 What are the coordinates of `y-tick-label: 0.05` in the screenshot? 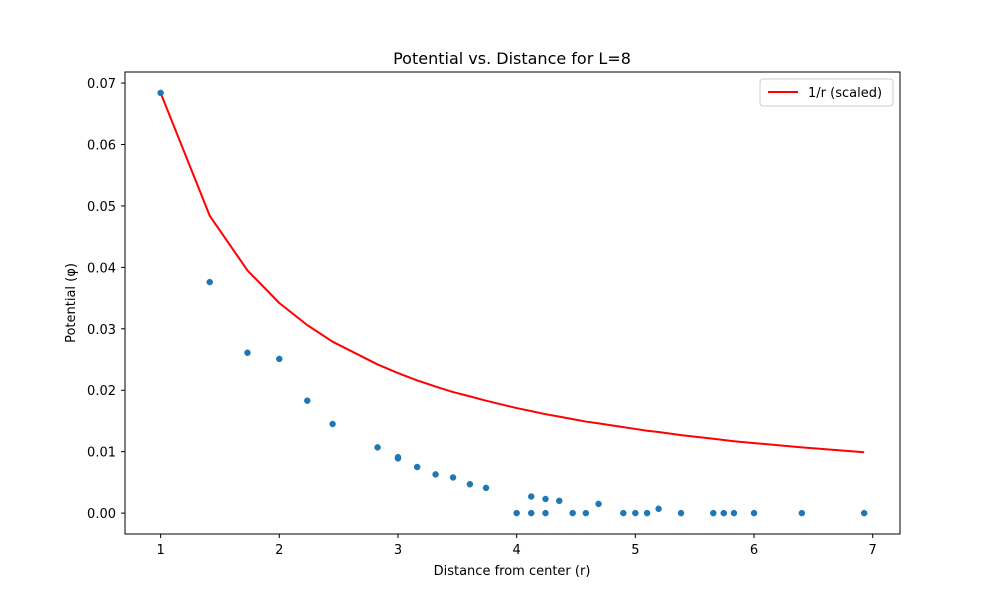 It's located at (101, 207).